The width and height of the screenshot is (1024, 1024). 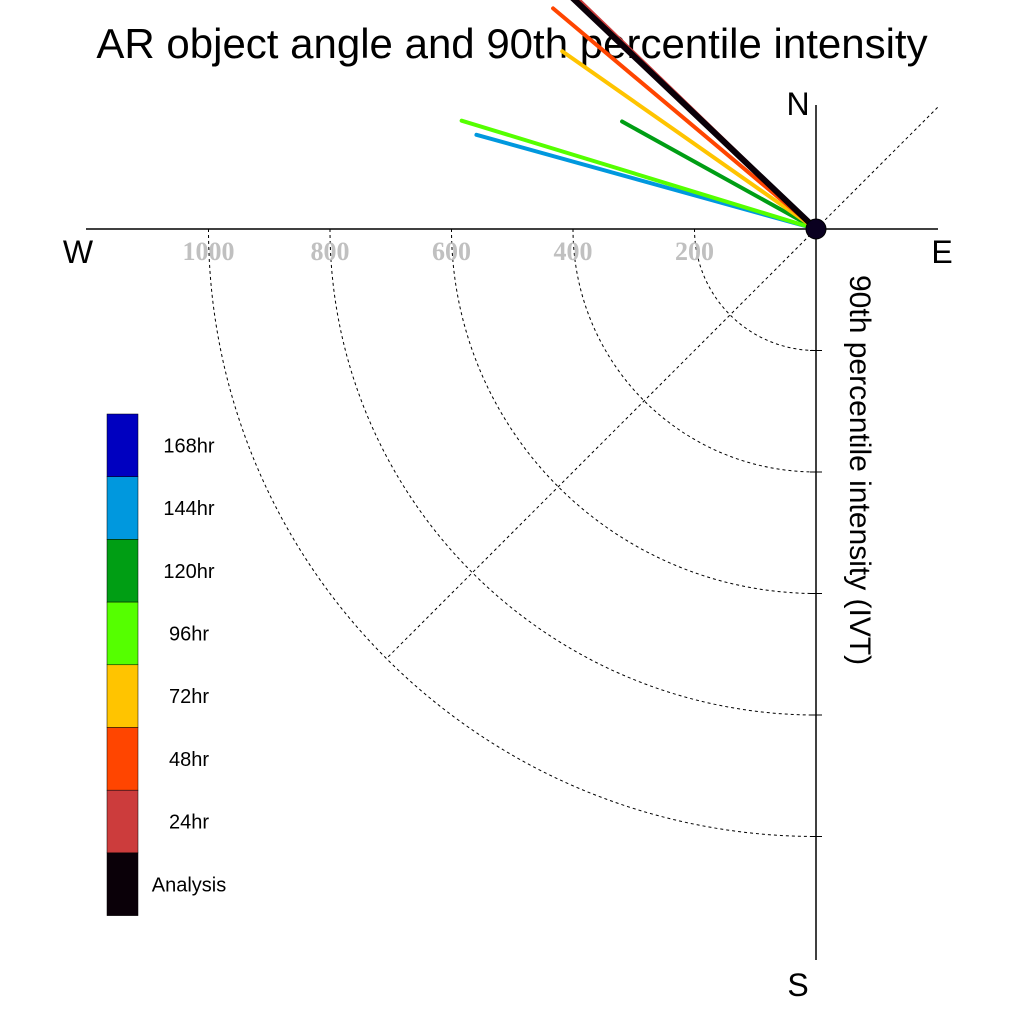 I want to click on legend-label-72hr: 72hr, so click(x=189, y=697).